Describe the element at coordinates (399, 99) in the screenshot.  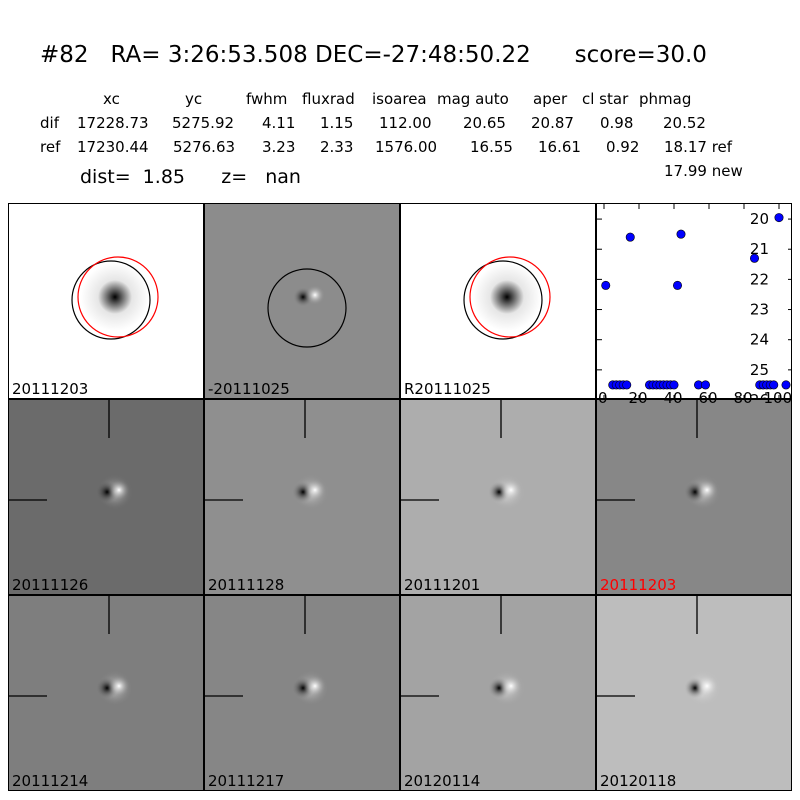
I see `col-header-isoarea: isoarea` at that location.